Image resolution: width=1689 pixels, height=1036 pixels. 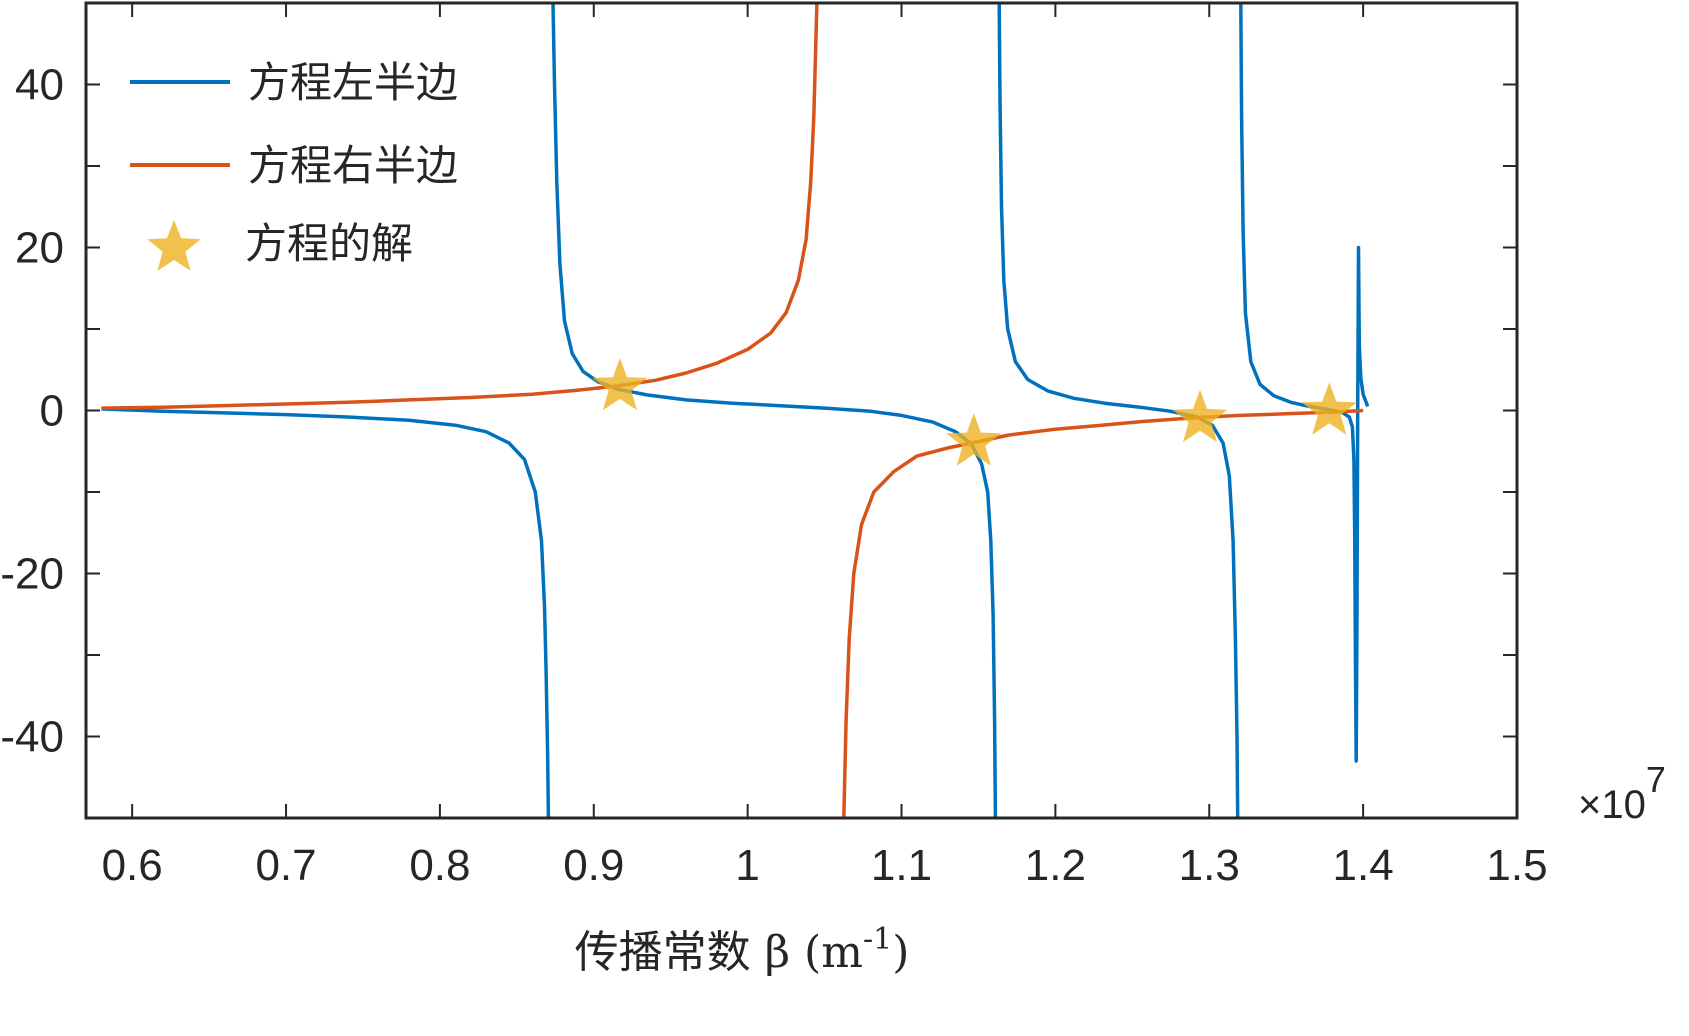 What do you see at coordinates (353, 82) in the screenshot?
I see `legend-label-left: 方程左半边` at bounding box center [353, 82].